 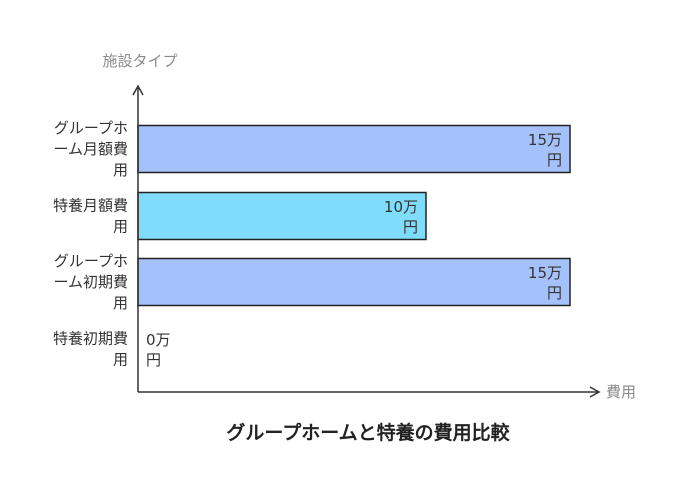 What do you see at coordinates (90, 282) in the screenshot?
I see `category-label-2: グループホーム初期費用` at bounding box center [90, 282].